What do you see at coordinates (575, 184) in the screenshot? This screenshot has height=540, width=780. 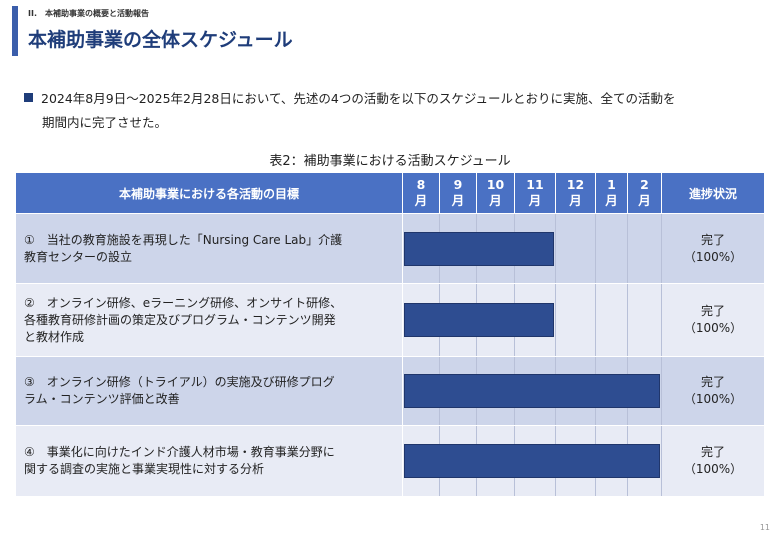 I see `month-number: 12` at bounding box center [575, 184].